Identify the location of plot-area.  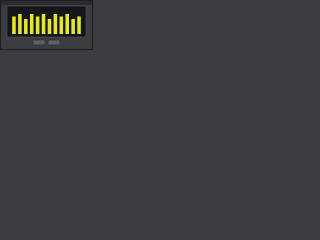
(46, 24).